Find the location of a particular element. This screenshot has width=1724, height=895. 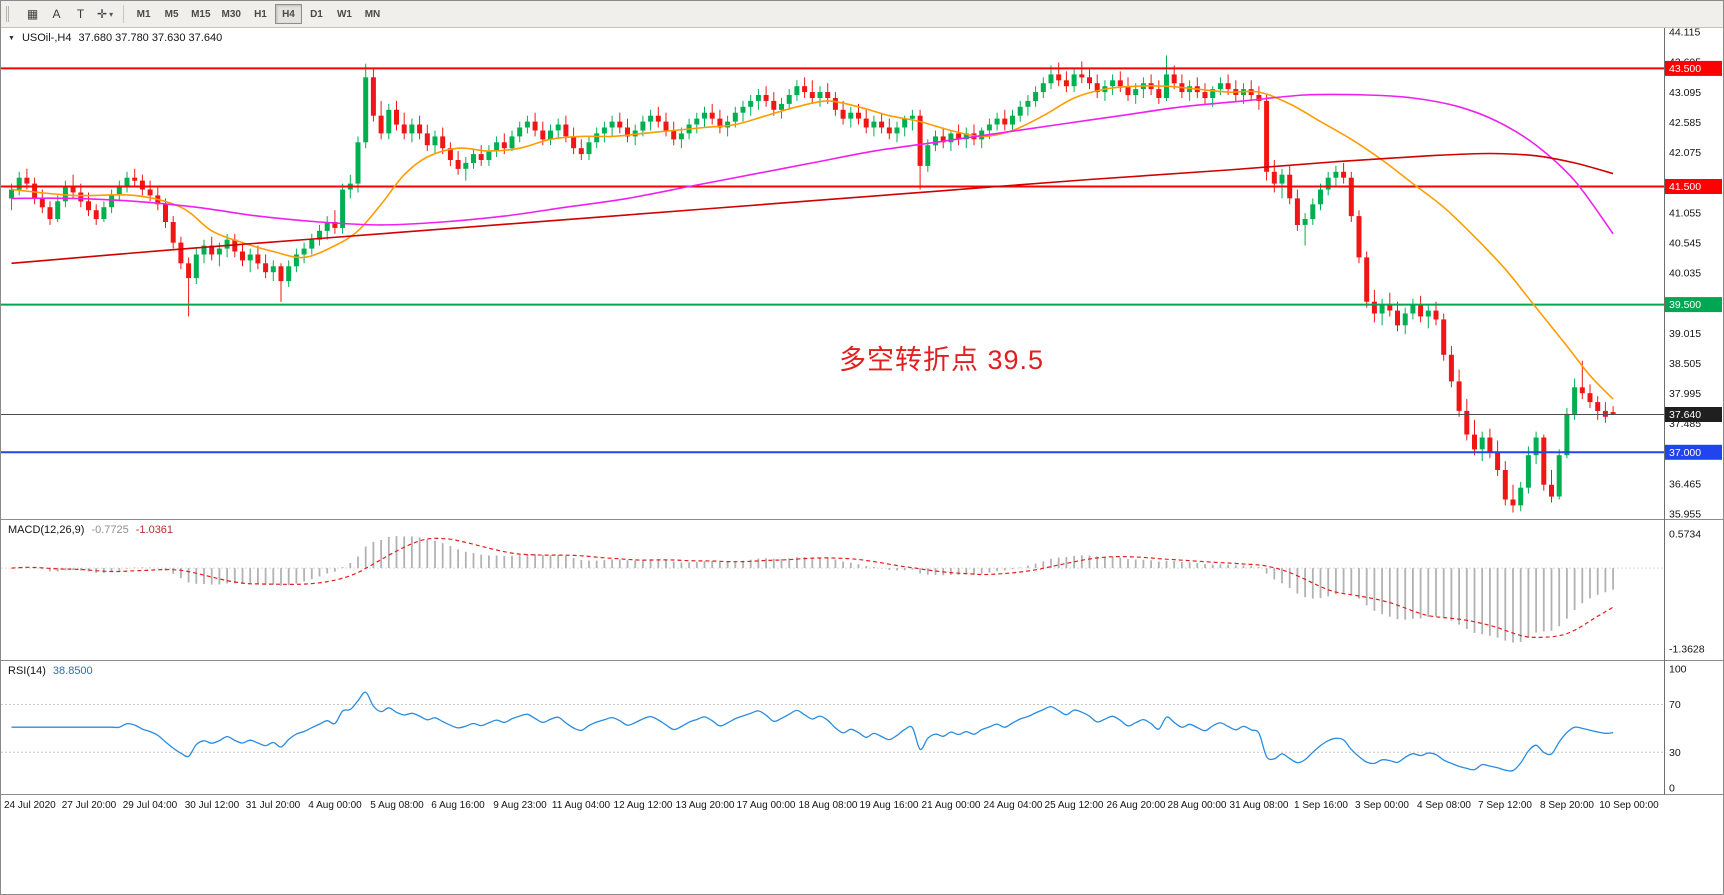

svg-text: 36.465 is located at coordinates (1685, 484).